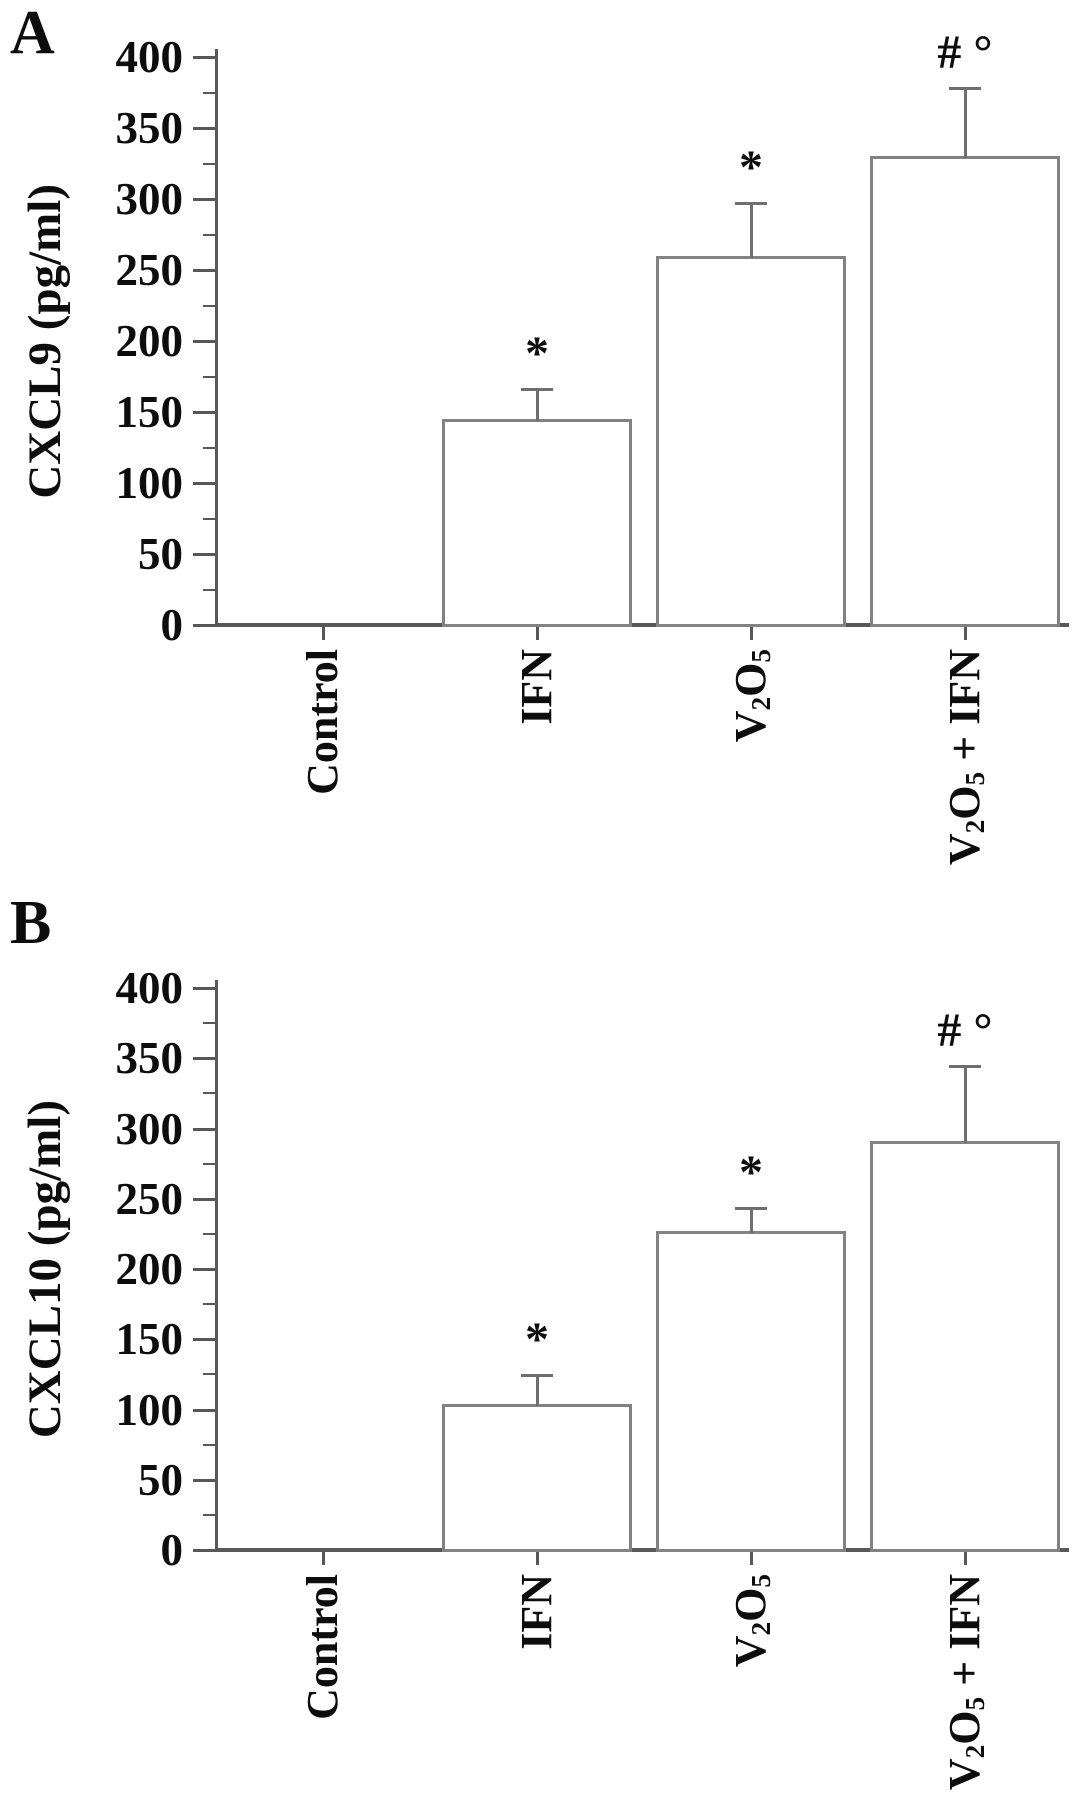  I want to click on label-text: IFN, so click(536, 1612).